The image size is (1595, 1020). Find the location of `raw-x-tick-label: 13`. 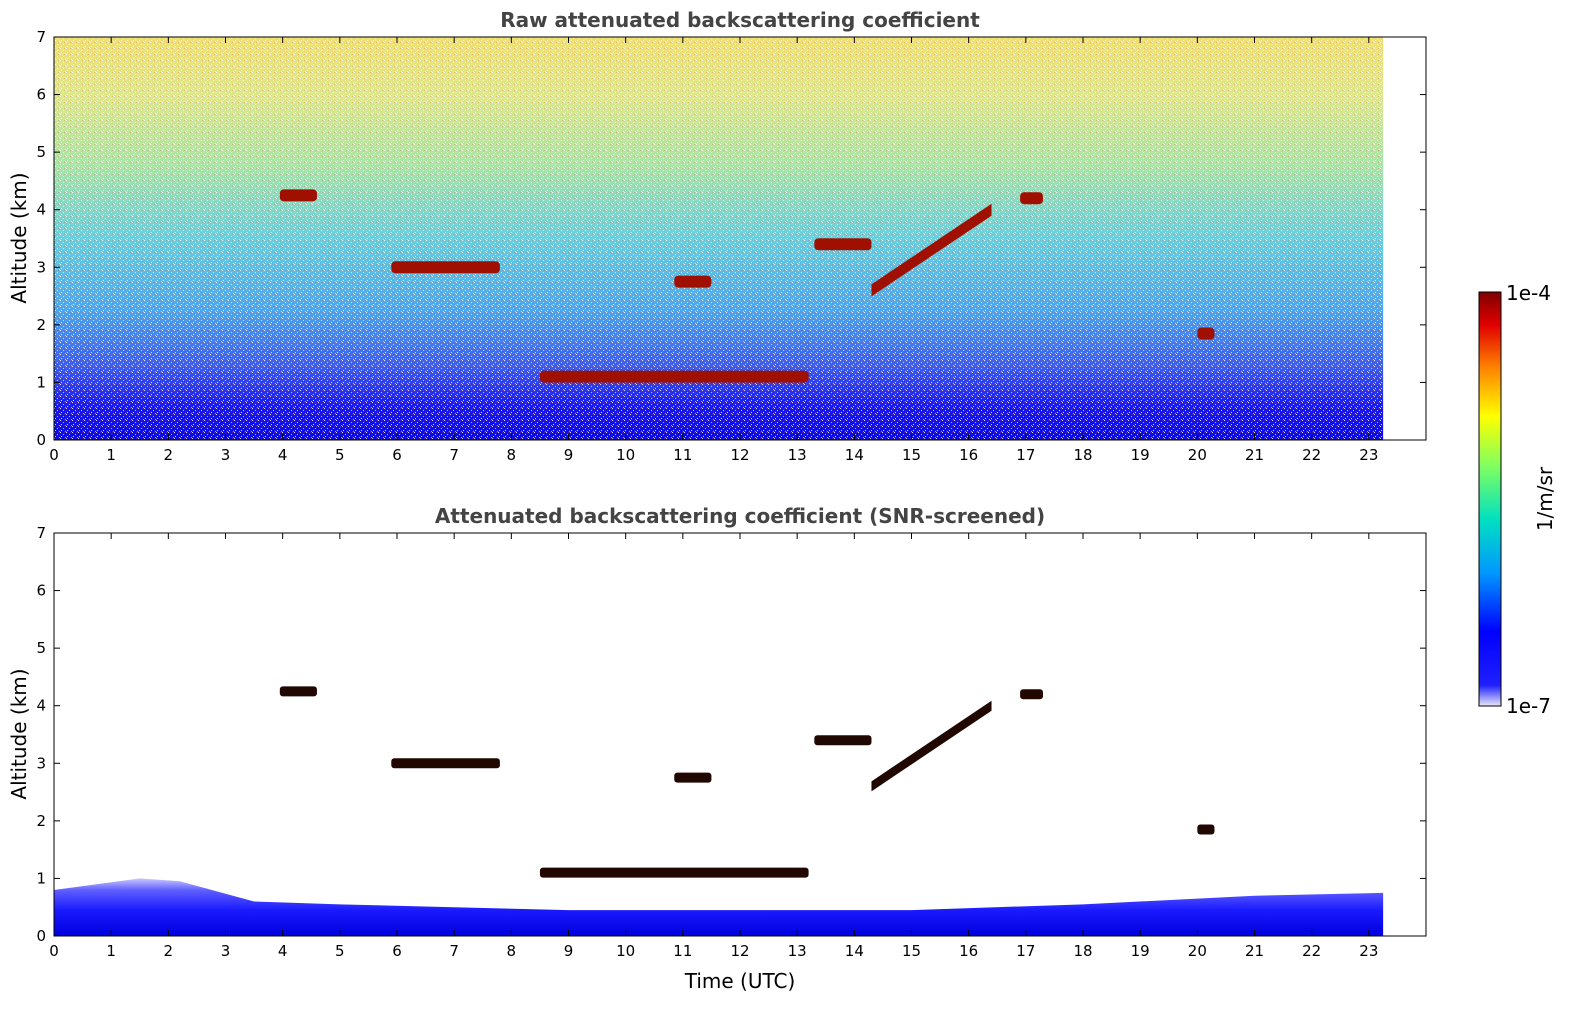

raw-x-tick-label: 13 is located at coordinates (797, 455).